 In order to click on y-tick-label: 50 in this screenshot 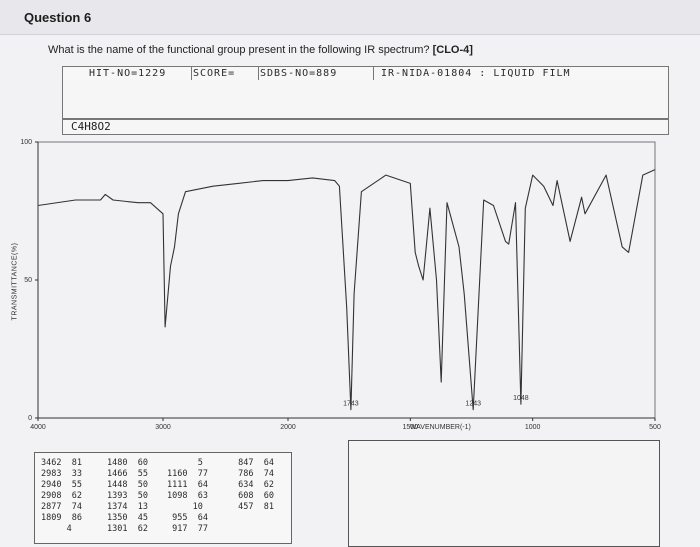, I will do `click(28, 280)`.